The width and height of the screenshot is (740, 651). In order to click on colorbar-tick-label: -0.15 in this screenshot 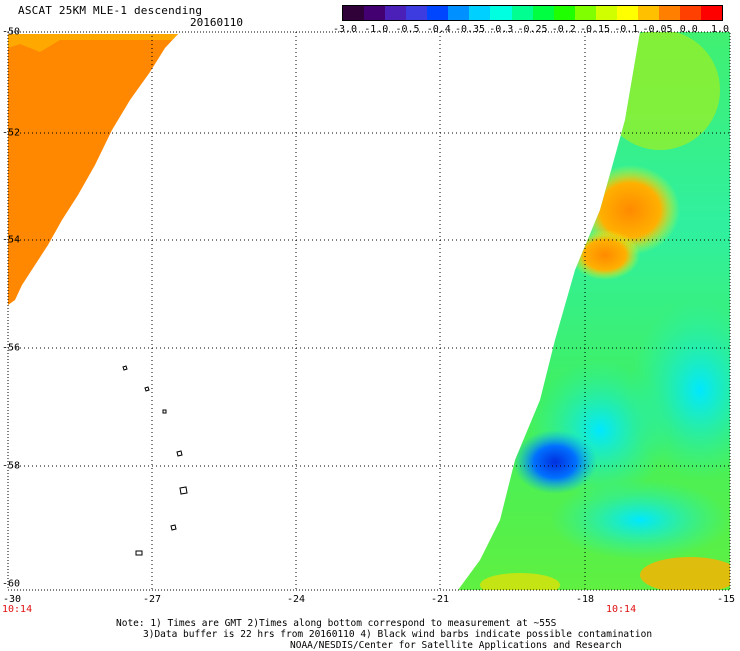, I will do `click(595, 29)`.